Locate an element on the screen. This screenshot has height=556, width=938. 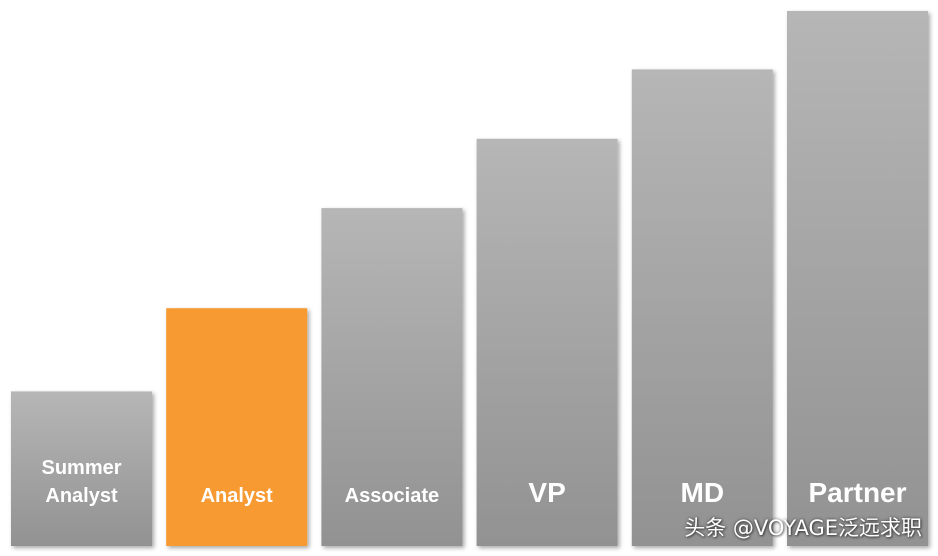
bar-label-line: Summer is located at coordinates (81, 468).